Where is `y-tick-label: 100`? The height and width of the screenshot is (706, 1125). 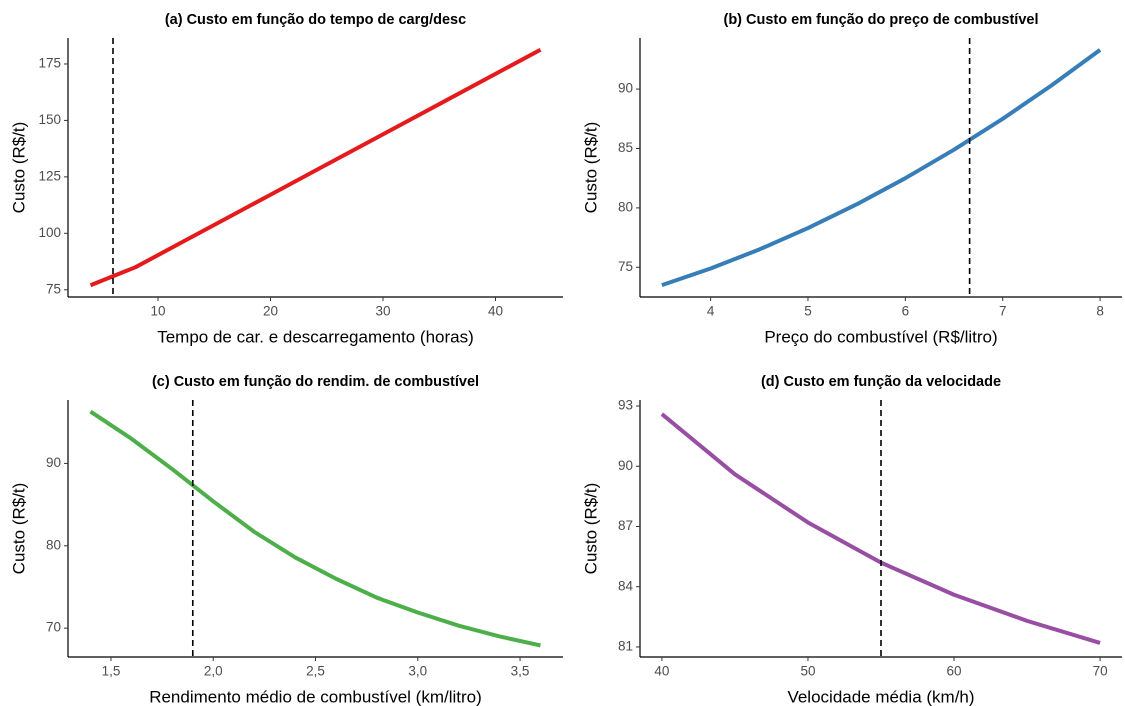
y-tick-label: 100 is located at coordinates (49, 232).